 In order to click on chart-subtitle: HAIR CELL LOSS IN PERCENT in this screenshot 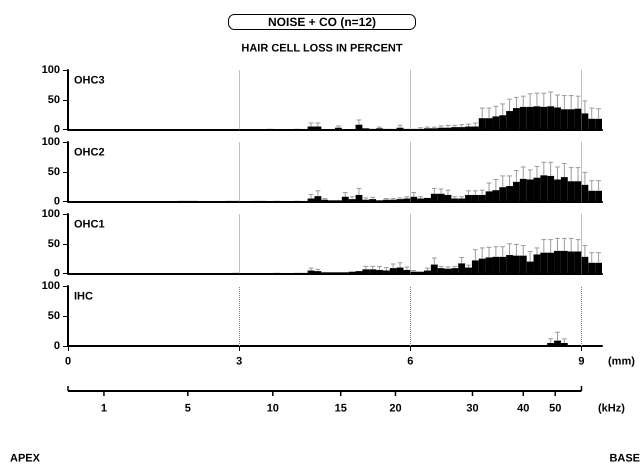, I will do `click(322, 48)`.